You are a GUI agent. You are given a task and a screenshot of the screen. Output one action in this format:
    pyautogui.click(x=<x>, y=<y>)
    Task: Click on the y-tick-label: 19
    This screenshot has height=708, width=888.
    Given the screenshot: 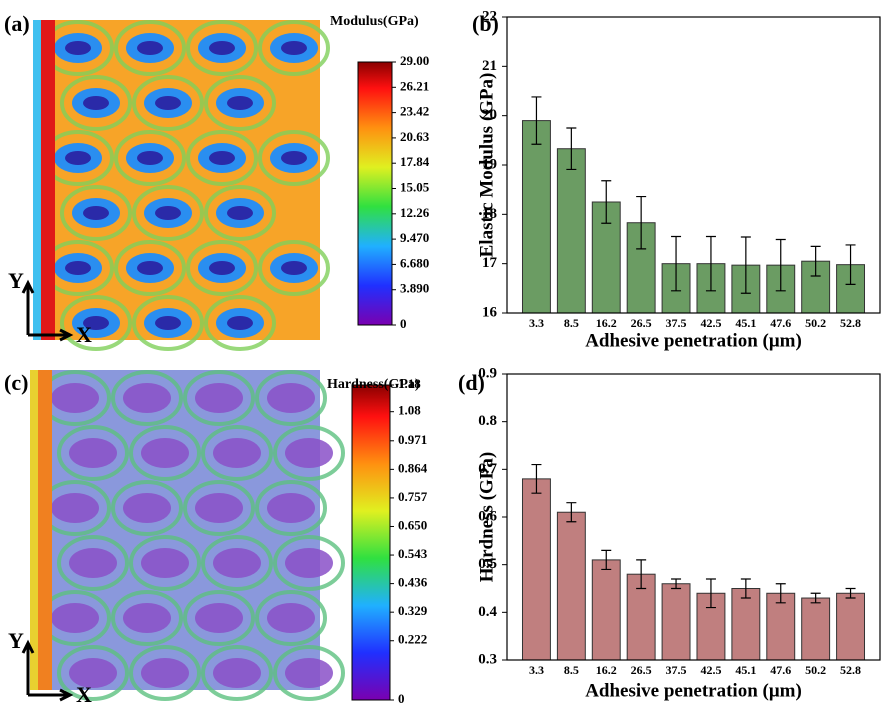 What is the action you would take?
    pyautogui.click(x=489, y=164)
    